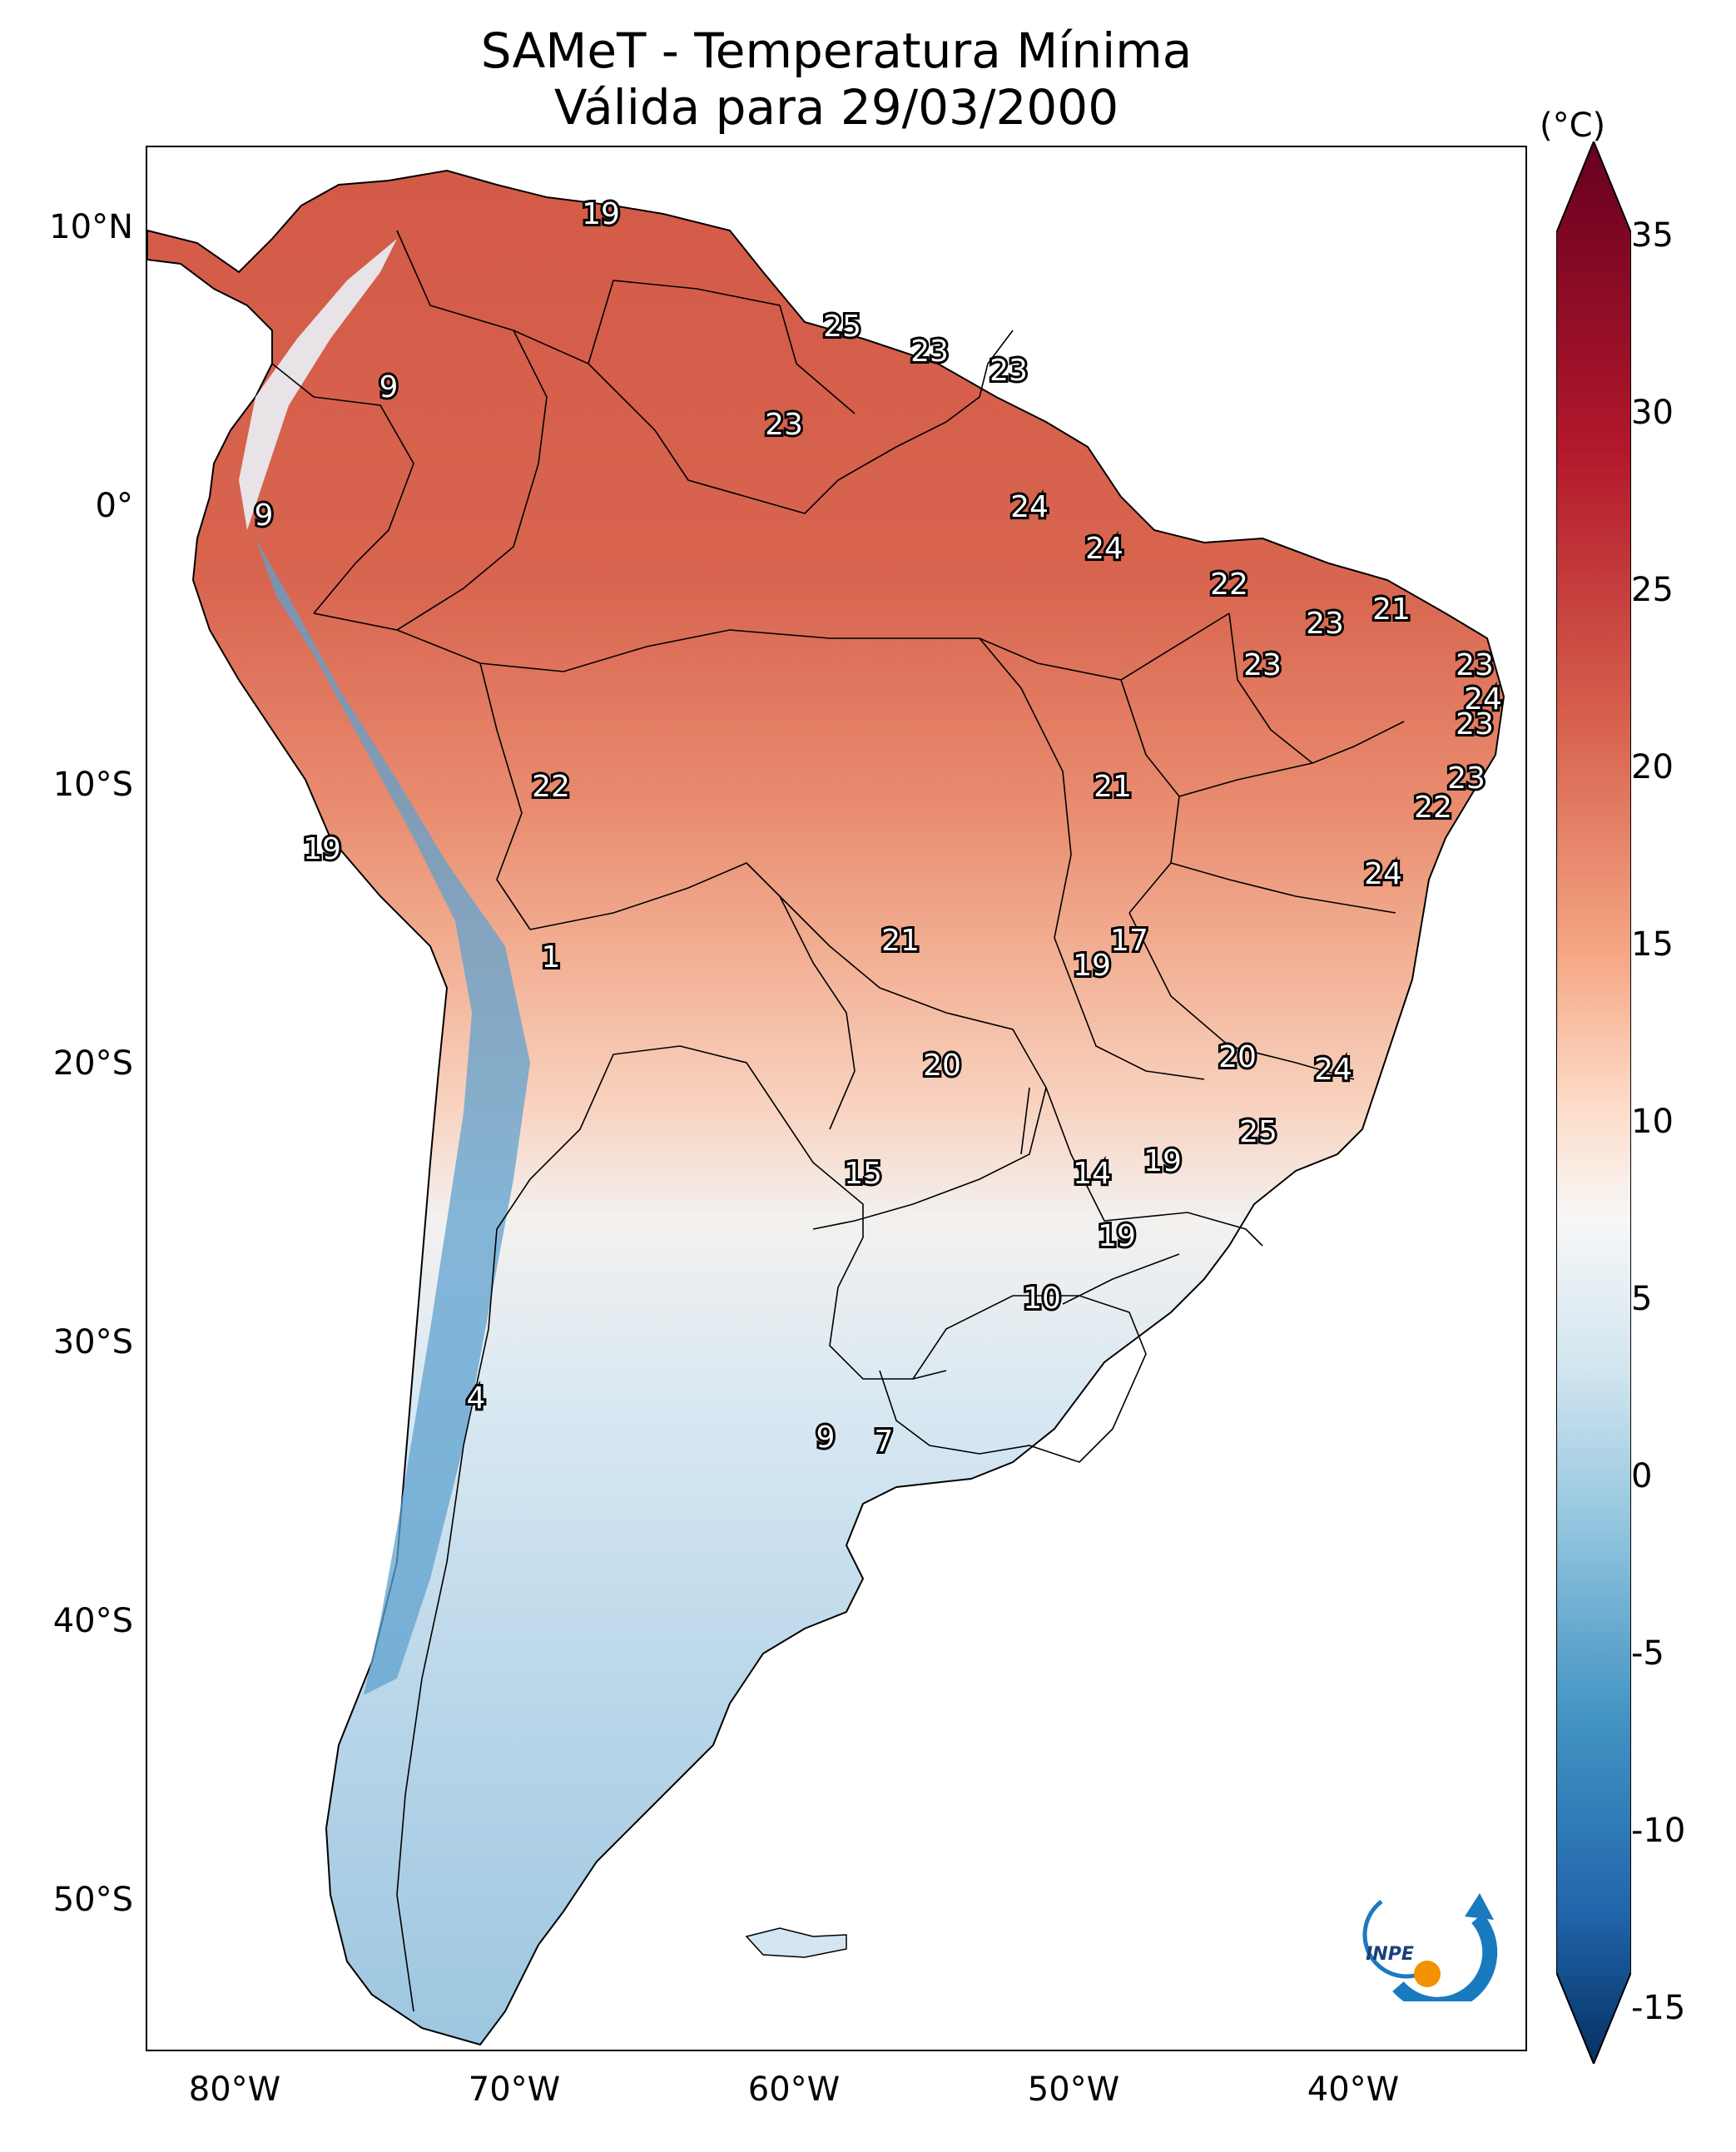 The width and height of the screenshot is (1736, 2152). I want to click on colorbar-tick-label: 15, so click(1652, 944).